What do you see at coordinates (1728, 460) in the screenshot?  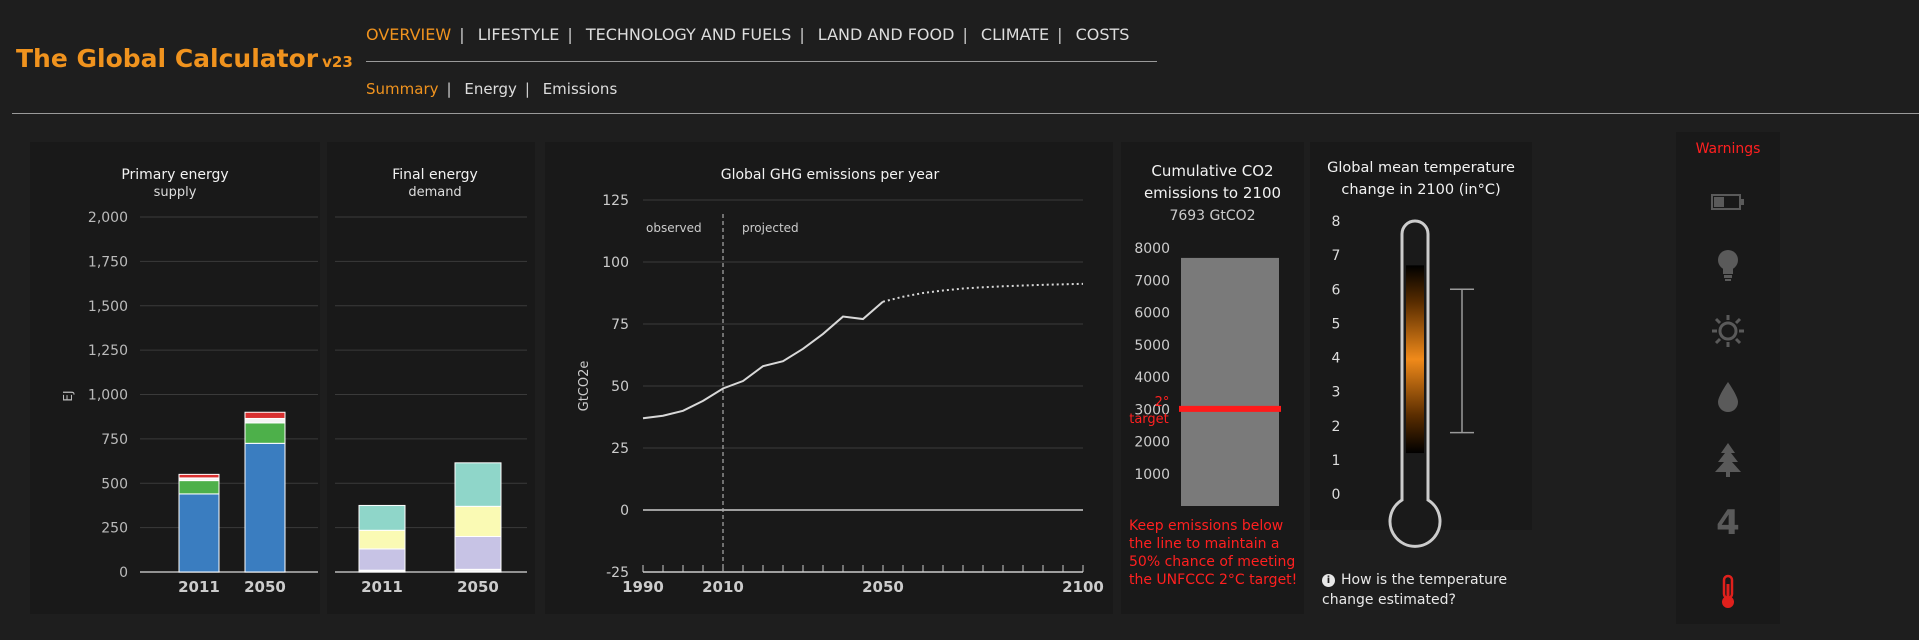 I see `tree-icon` at bounding box center [1728, 460].